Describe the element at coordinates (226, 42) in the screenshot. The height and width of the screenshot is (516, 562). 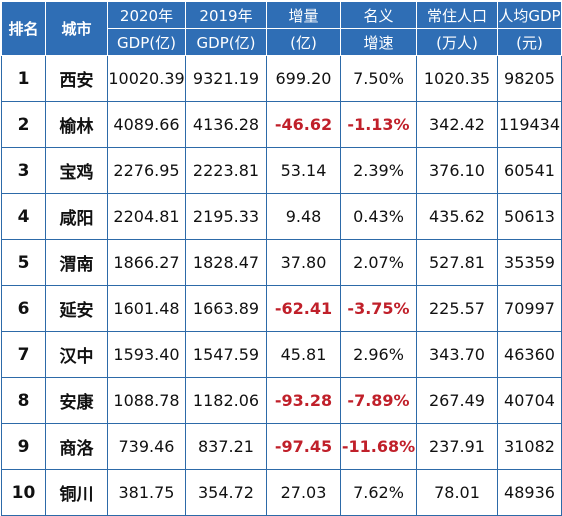
I see `header-gdp2019-unit: GDP(亿)` at that location.